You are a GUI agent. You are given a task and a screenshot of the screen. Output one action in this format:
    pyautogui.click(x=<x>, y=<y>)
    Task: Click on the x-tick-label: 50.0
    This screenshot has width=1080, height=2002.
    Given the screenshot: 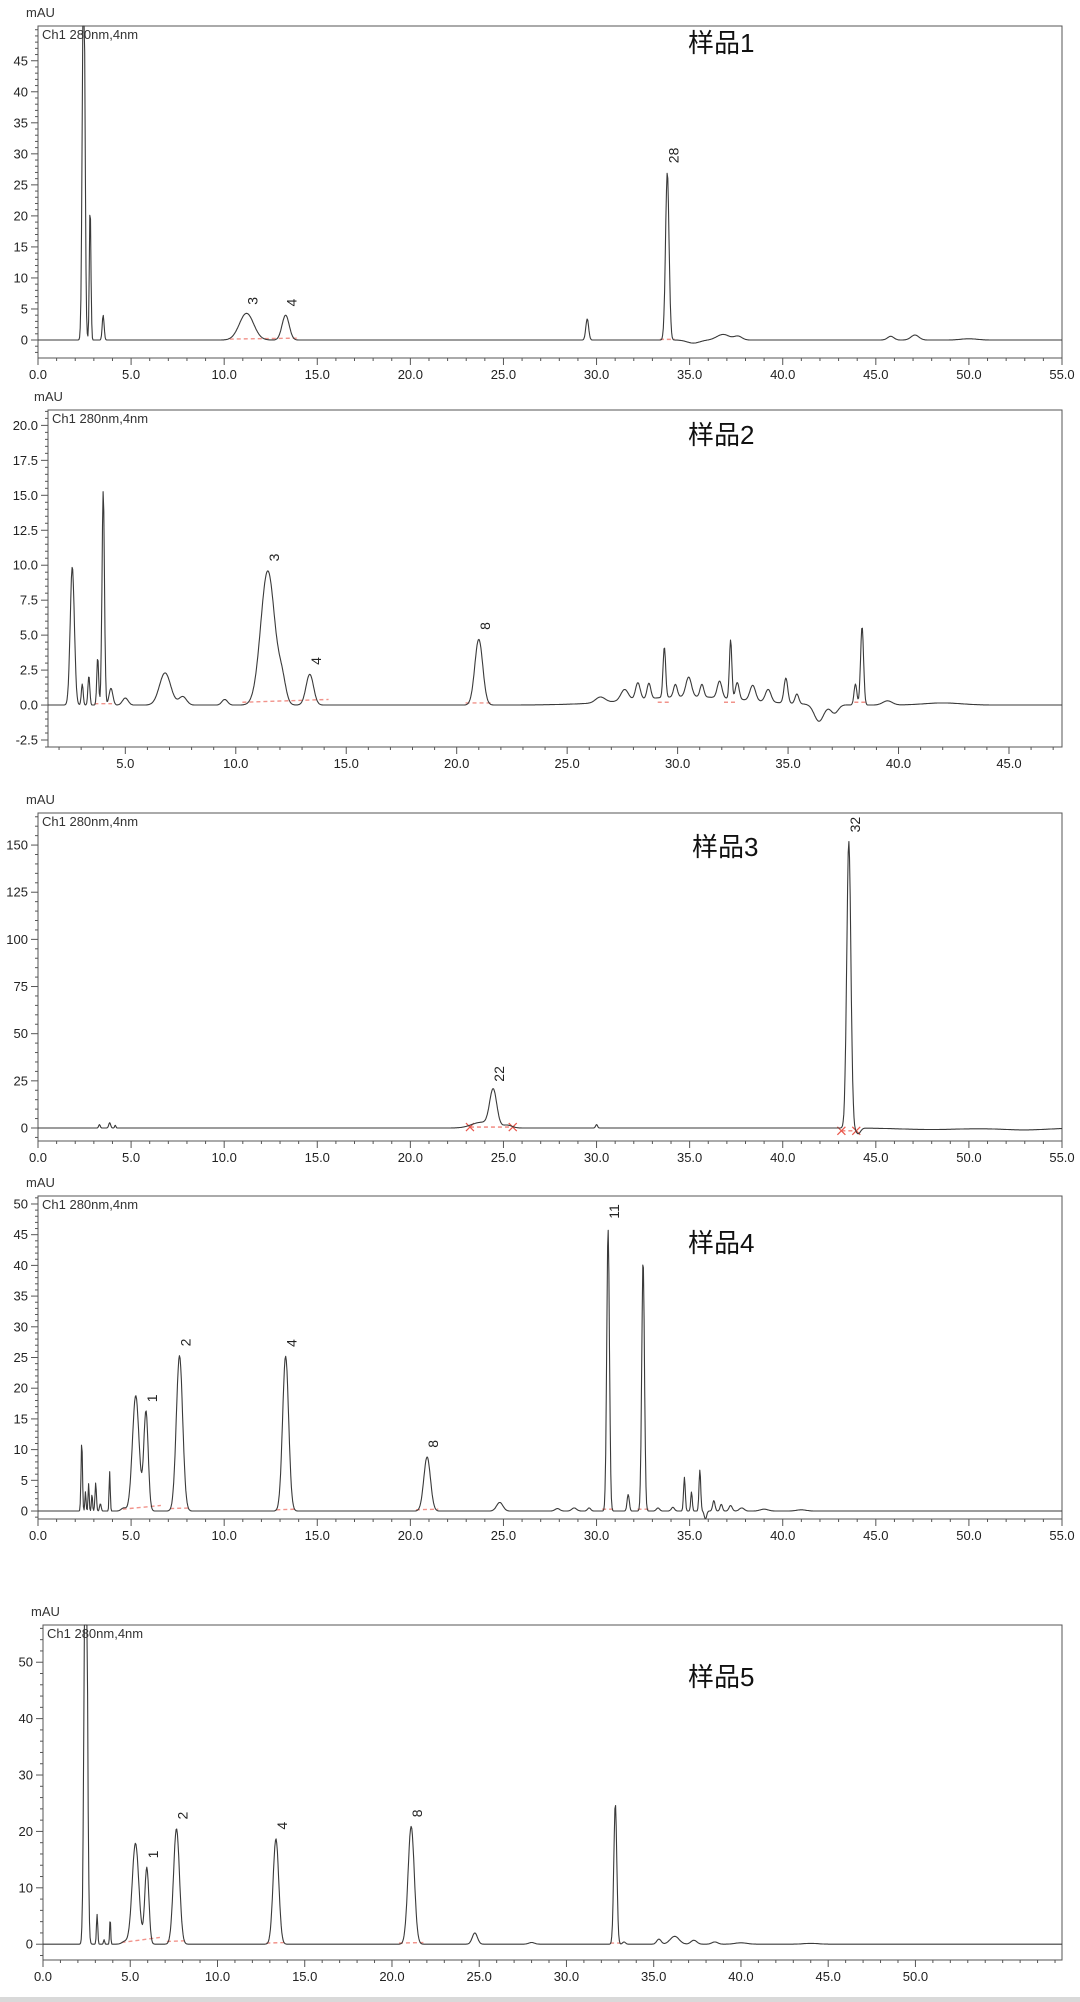 What is the action you would take?
    pyautogui.click(x=968, y=1157)
    